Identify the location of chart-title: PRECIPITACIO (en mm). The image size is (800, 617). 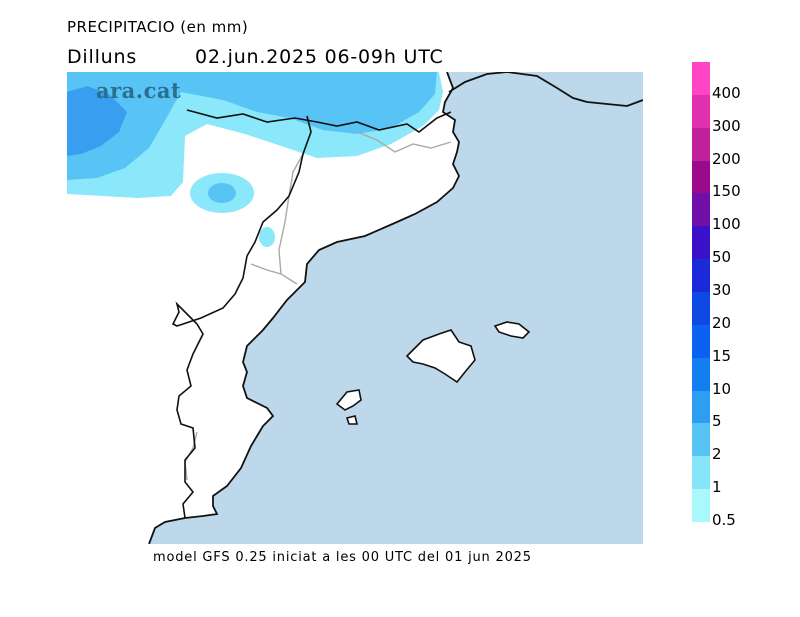
(158, 27).